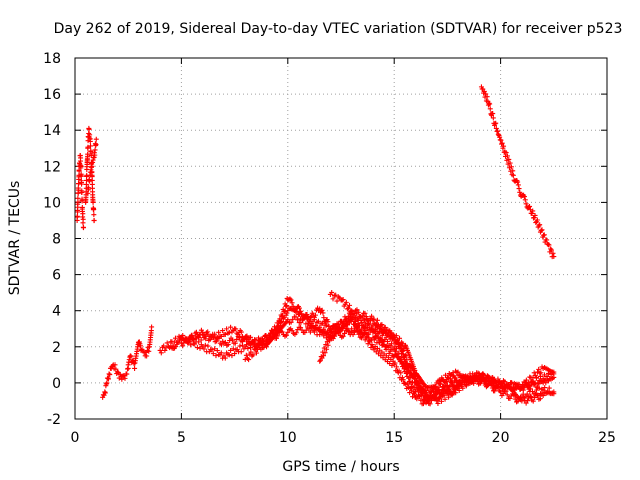 Image resolution: width=640 pixels, height=480 pixels. What do you see at coordinates (517, 172) in the screenshot?
I see `series-falling-arc` at bounding box center [517, 172].